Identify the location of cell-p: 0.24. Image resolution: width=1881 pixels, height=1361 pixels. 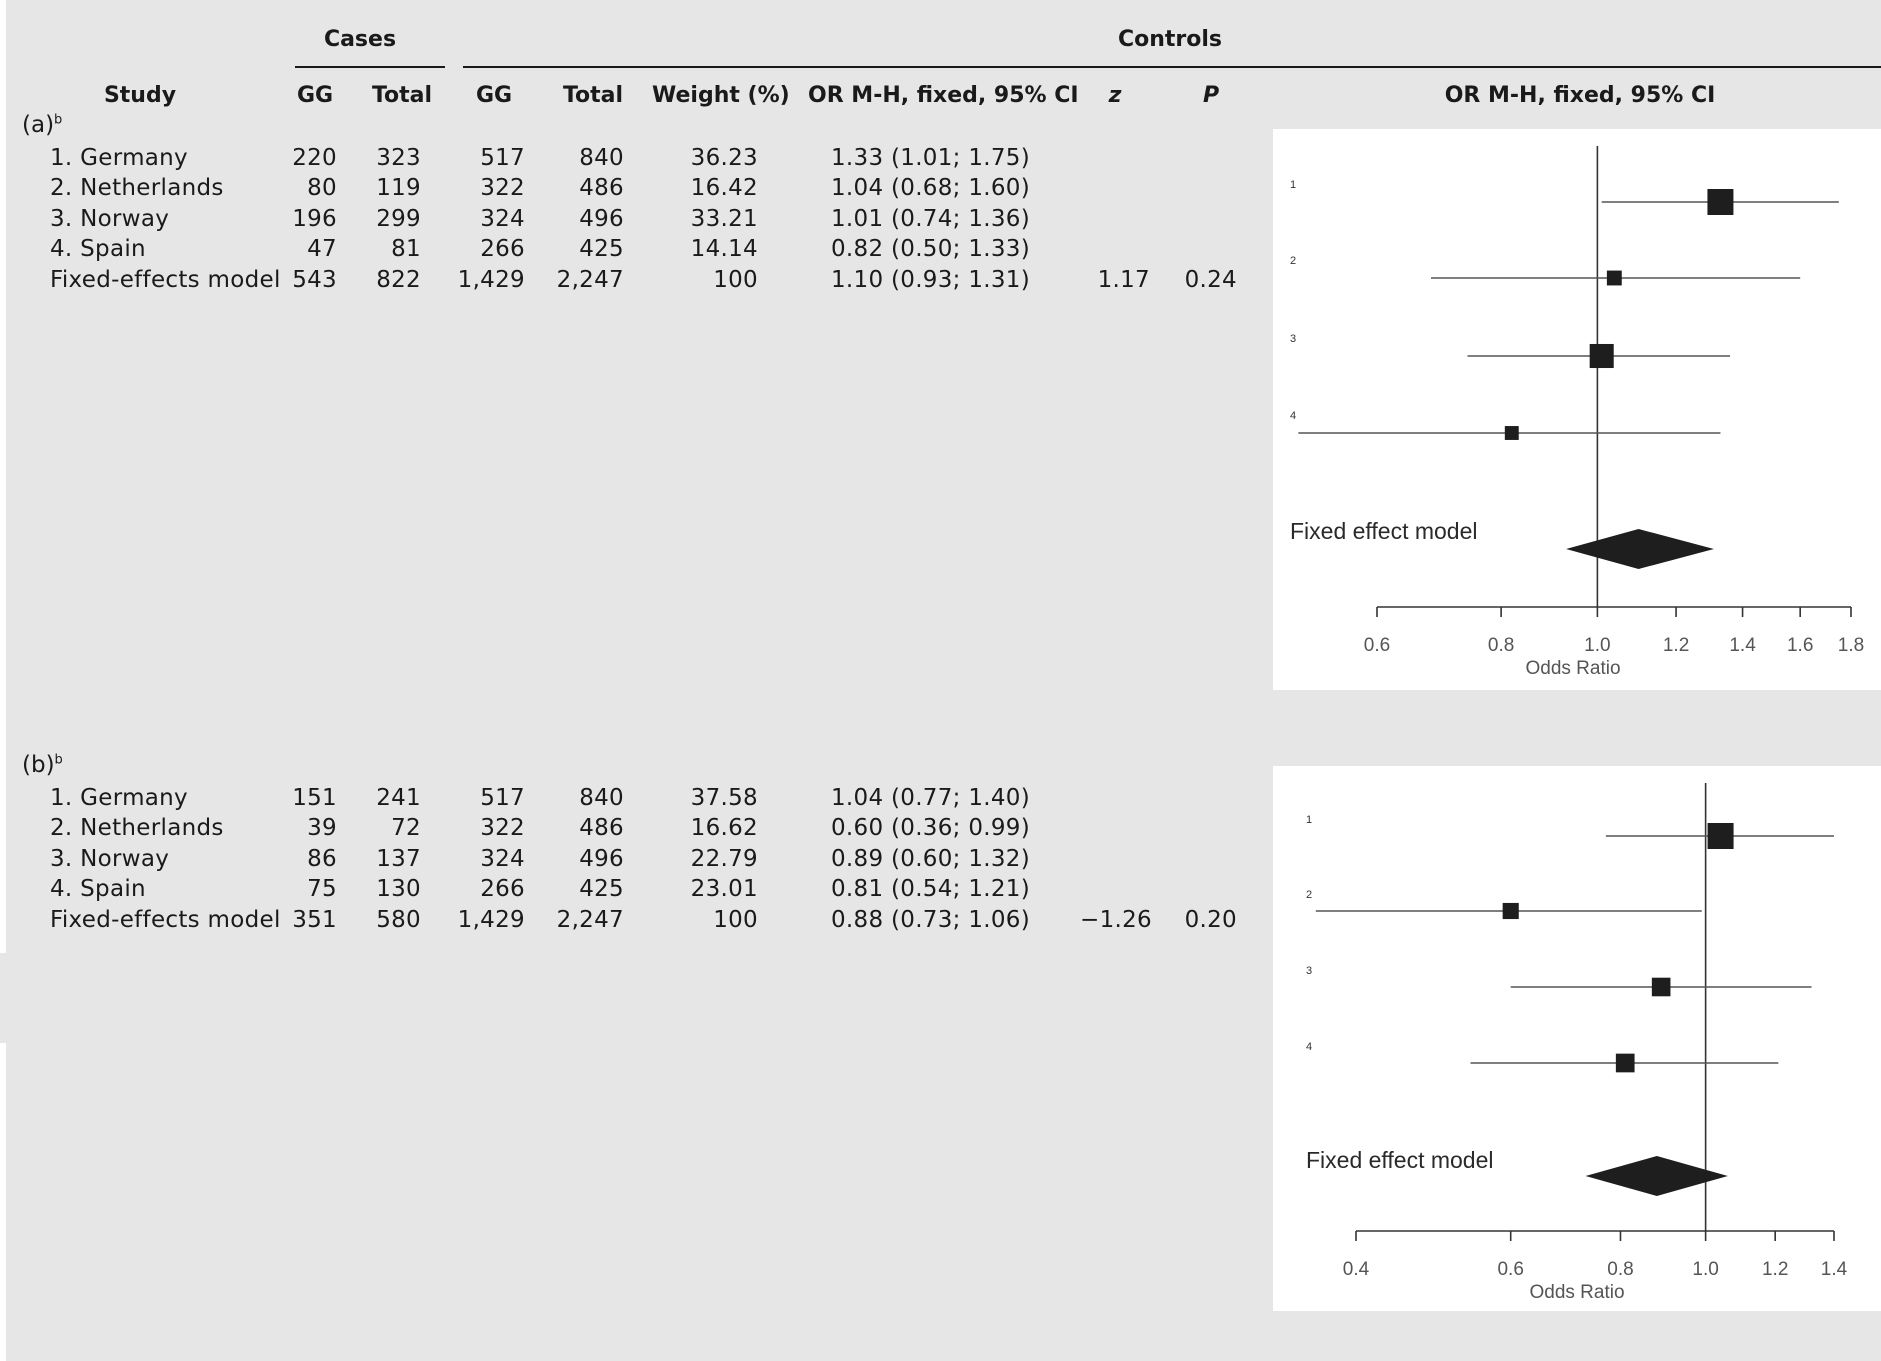
(1210, 279).